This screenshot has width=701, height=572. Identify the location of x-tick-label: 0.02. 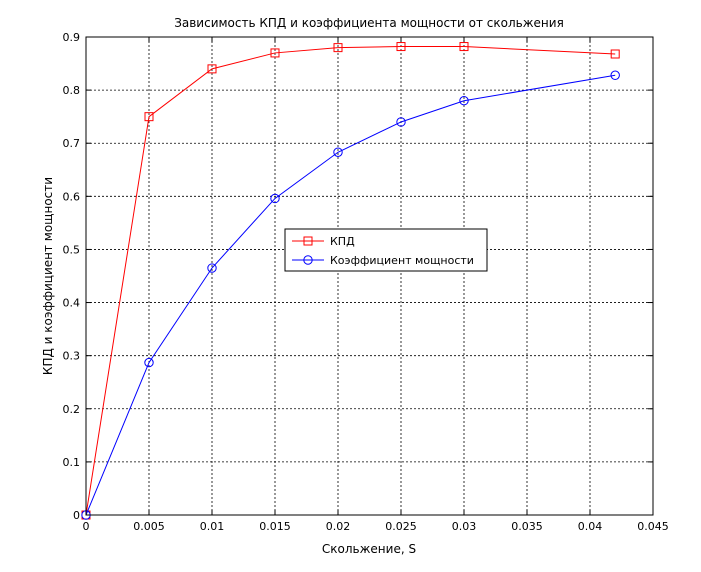
(338, 526).